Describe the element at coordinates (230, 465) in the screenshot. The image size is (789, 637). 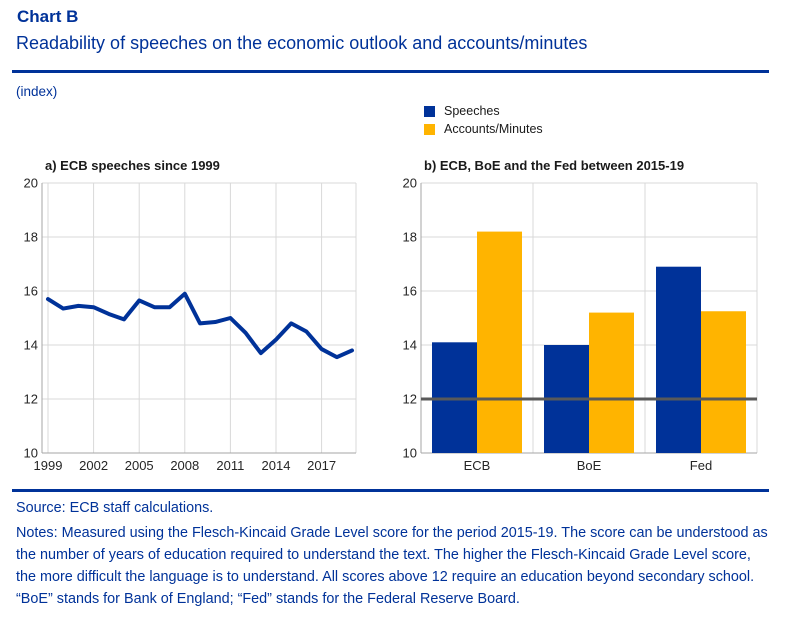
I see `svg-text: 2011` at that location.